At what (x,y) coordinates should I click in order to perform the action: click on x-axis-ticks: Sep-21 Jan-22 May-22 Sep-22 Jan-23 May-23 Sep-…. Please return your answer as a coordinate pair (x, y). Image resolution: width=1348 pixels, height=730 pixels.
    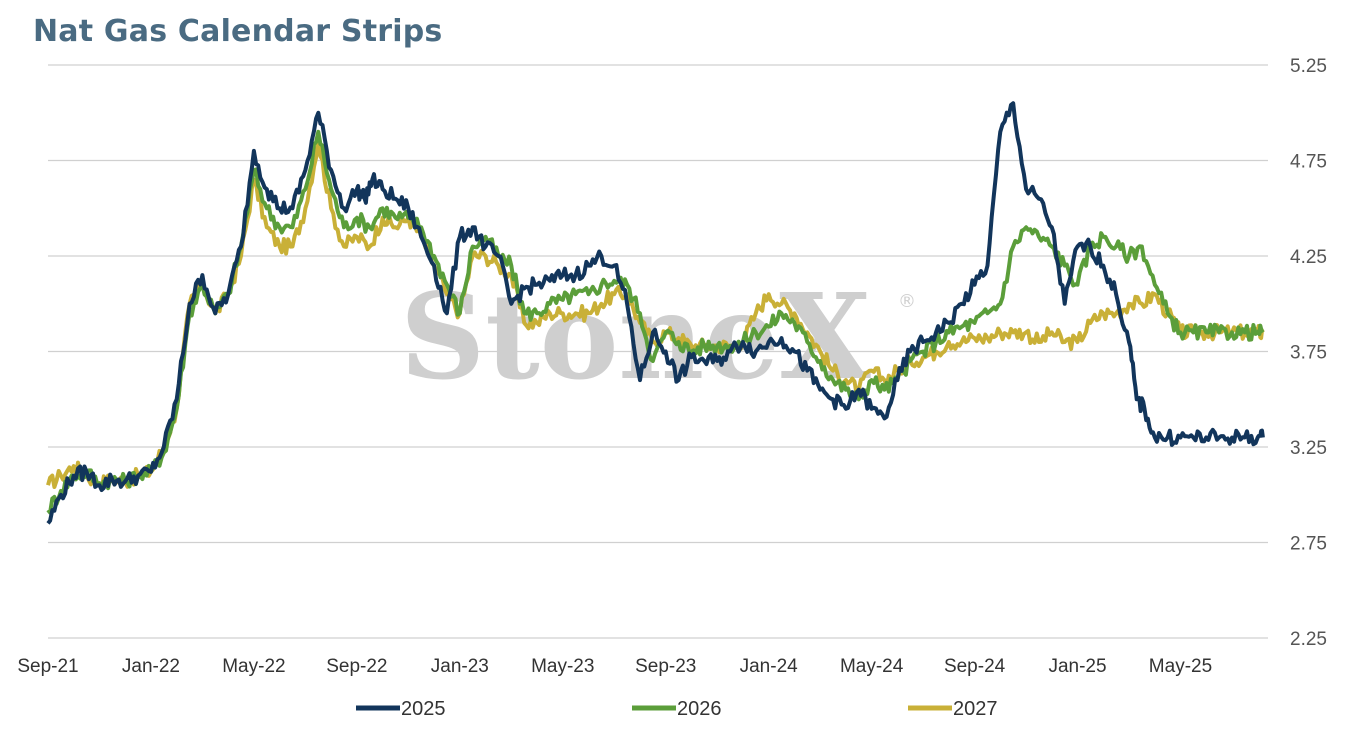
    Looking at the image, I should click on (614, 666).